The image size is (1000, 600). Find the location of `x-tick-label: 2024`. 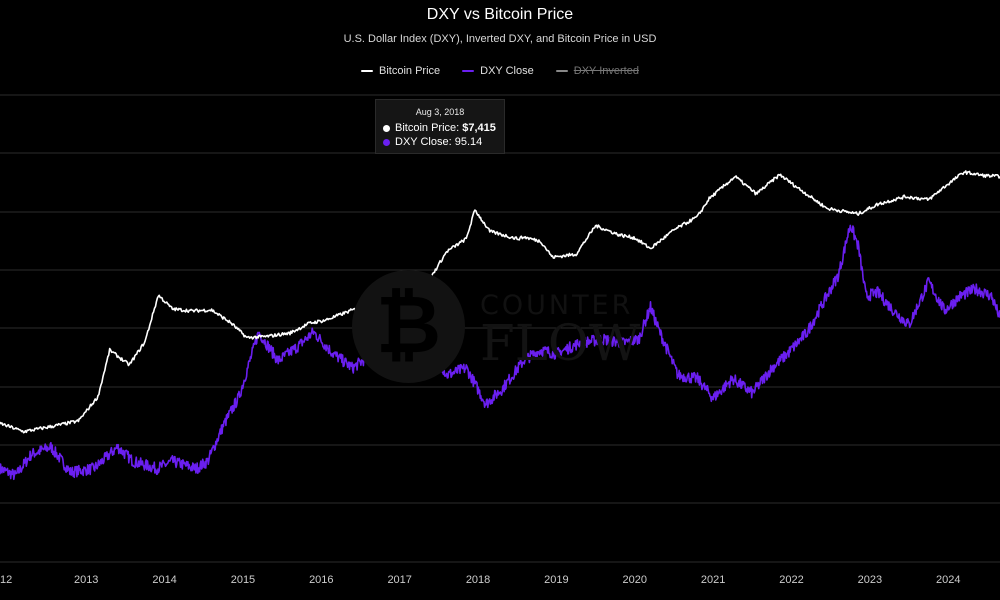

x-tick-label: 2024 is located at coordinates (948, 580).